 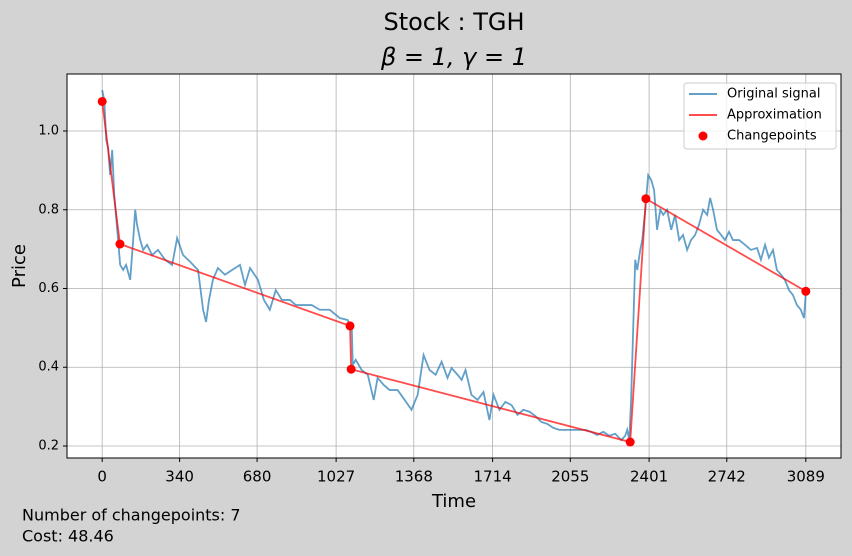 What do you see at coordinates (453, 501) in the screenshot?
I see `x-axis-label: Time` at bounding box center [453, 501].